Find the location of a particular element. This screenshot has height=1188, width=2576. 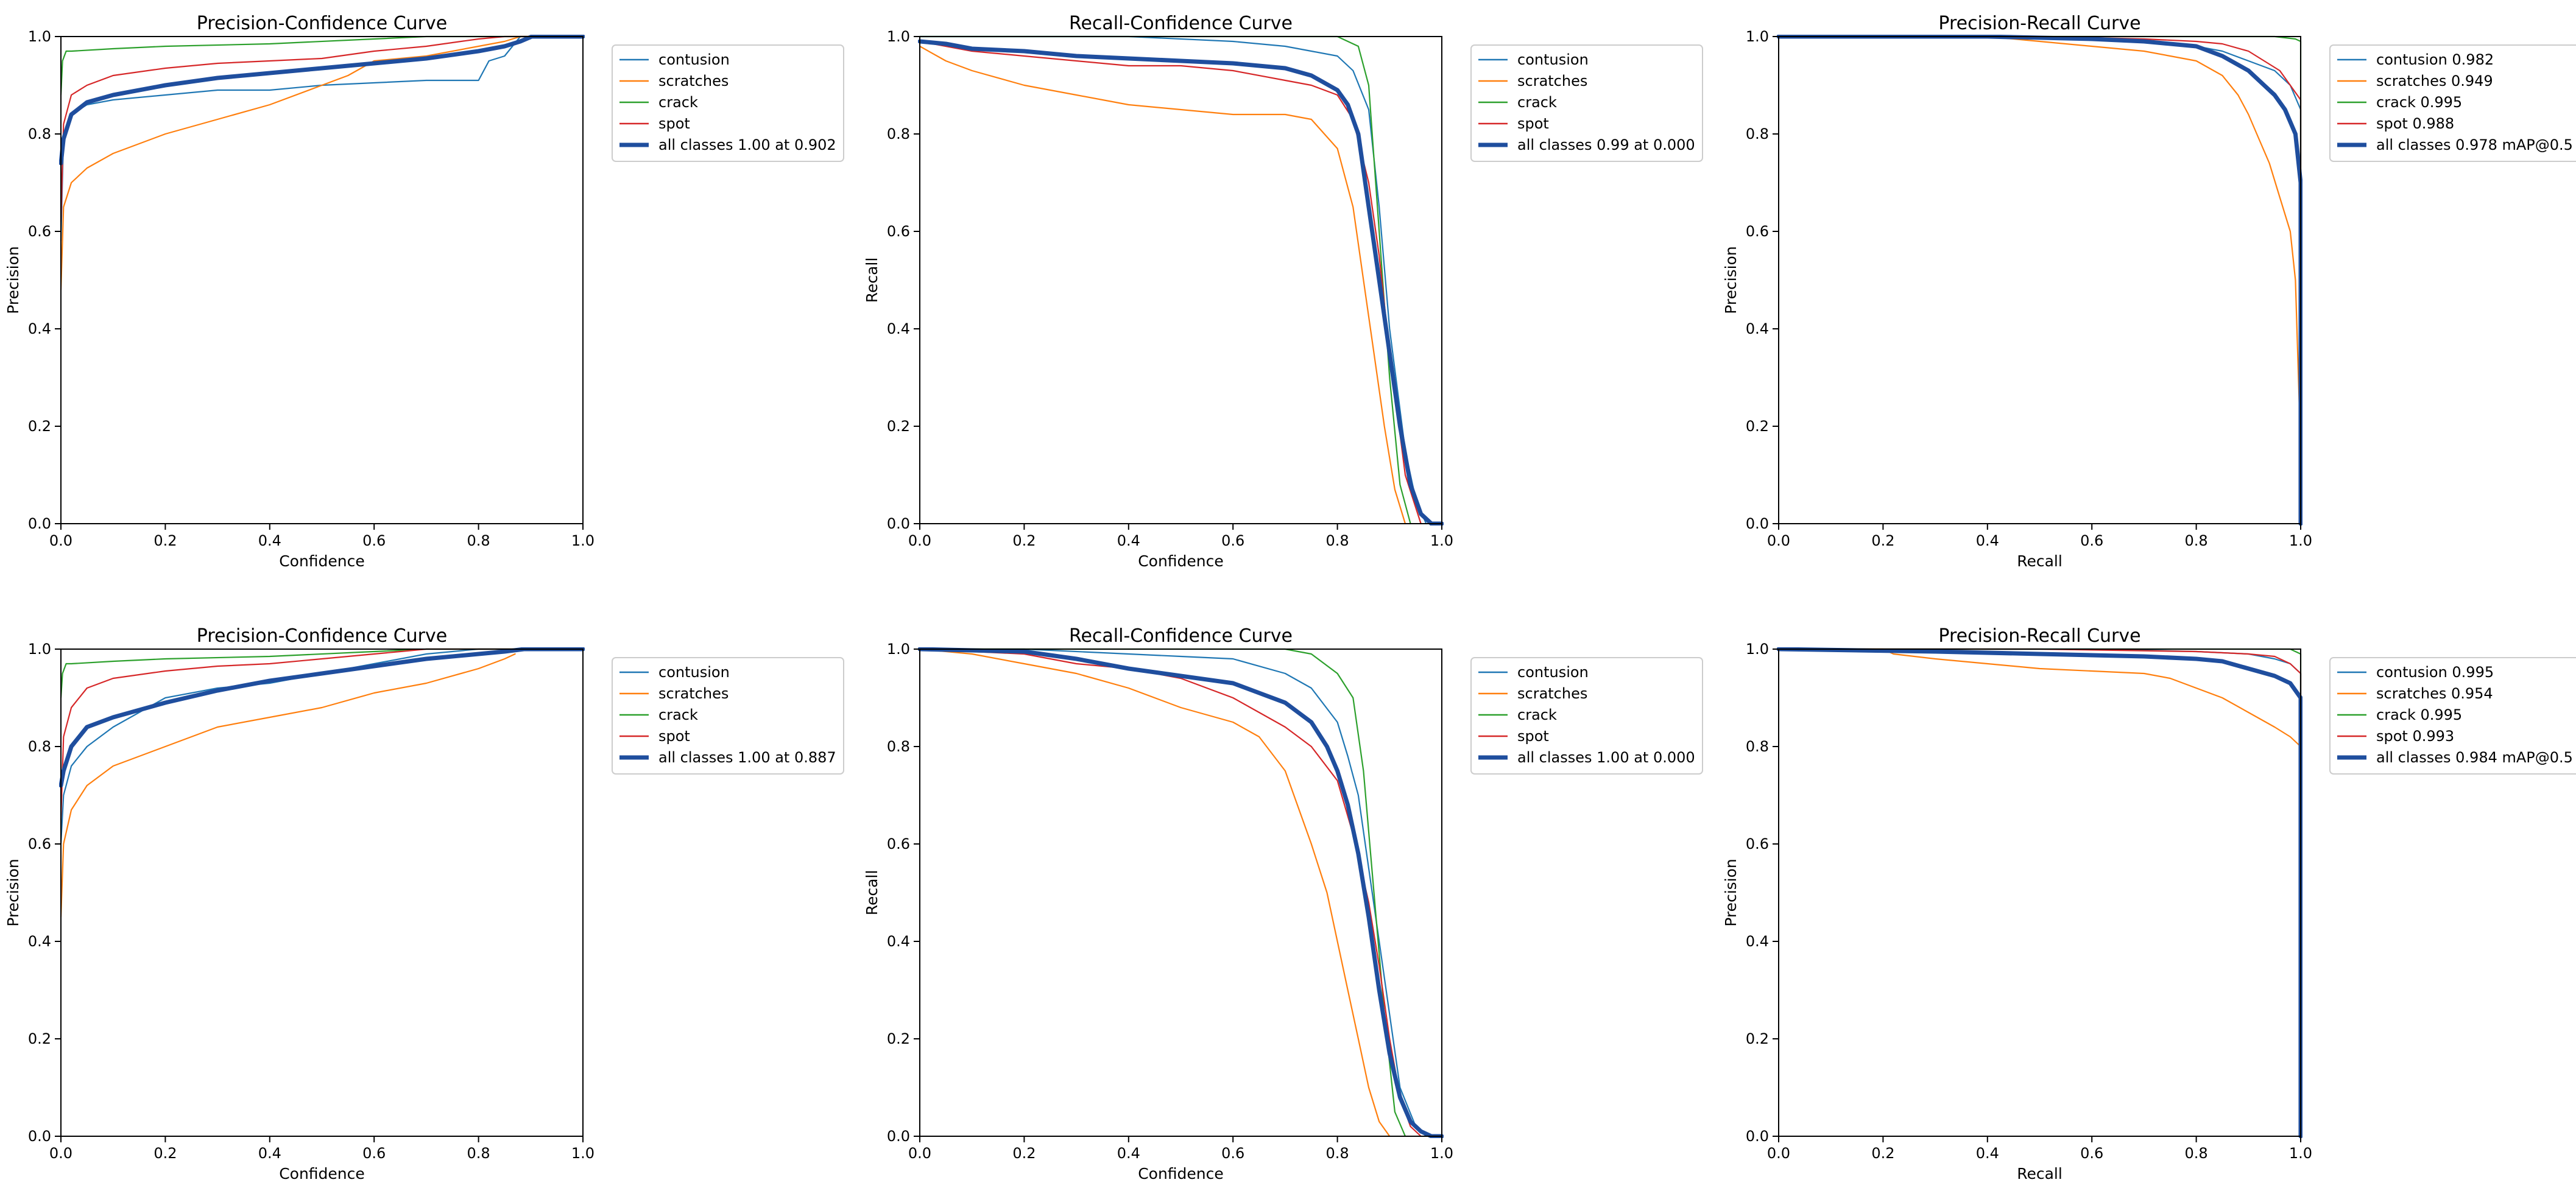

y-axis-label: Recall is located at coordinates (872, 893).